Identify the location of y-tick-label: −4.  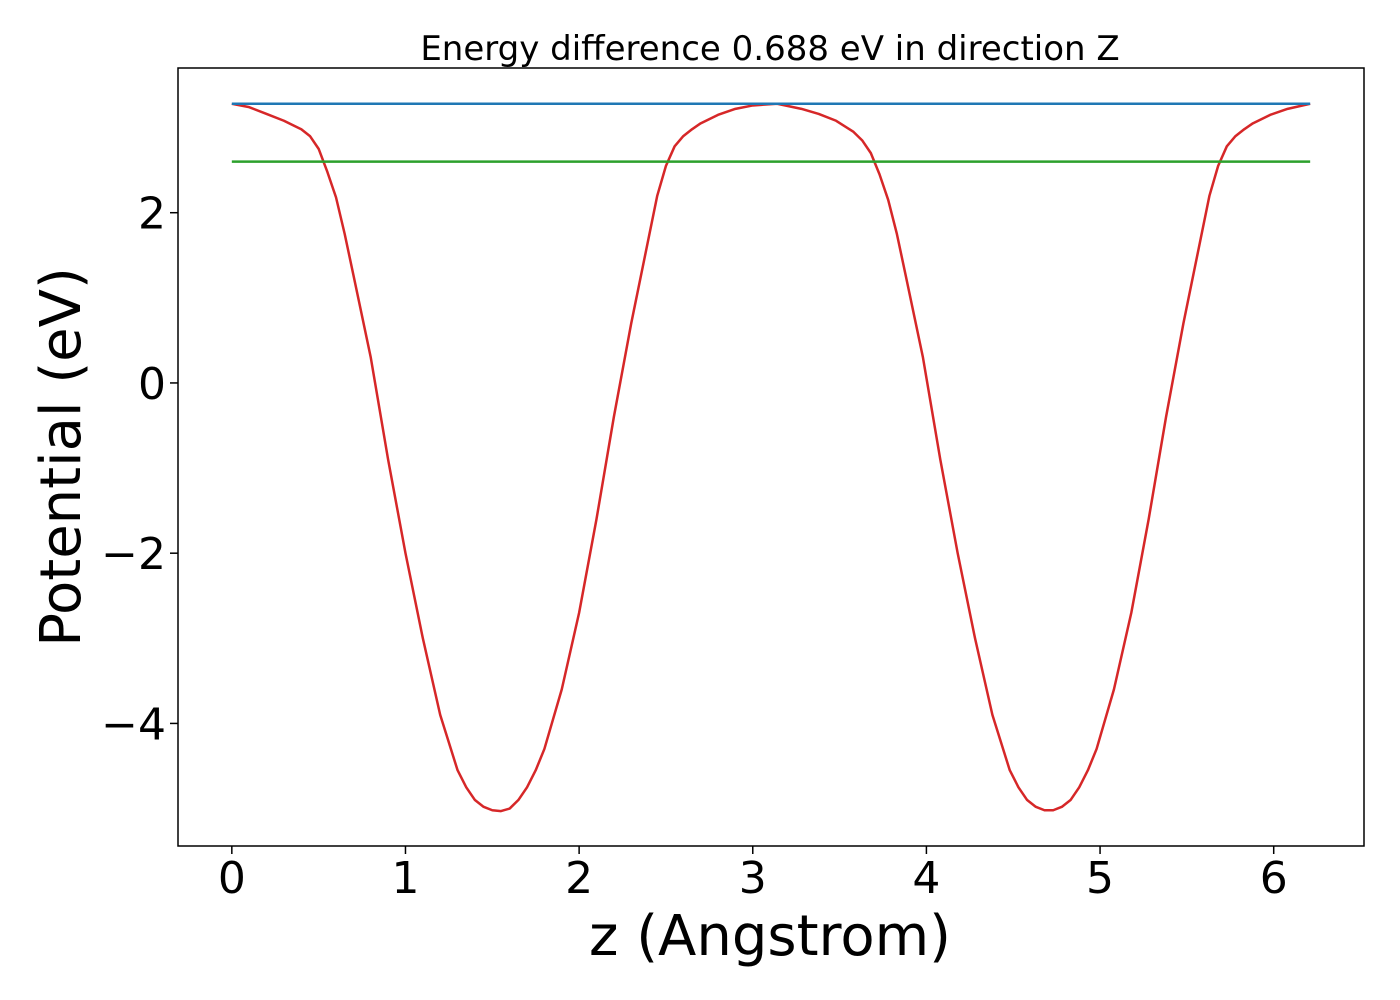
(133, 724).